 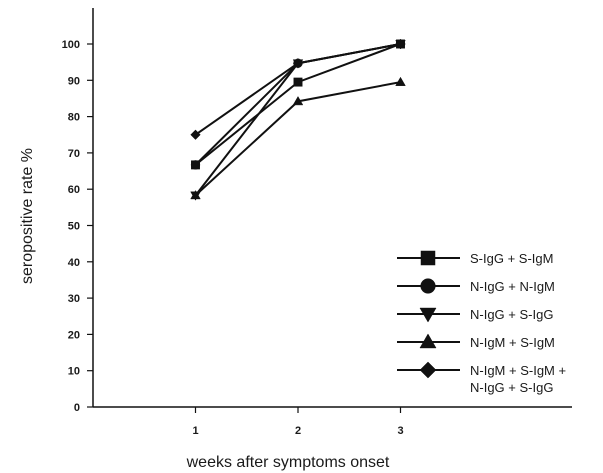 What do you see at coordinates (195, 431) in the screenshot?
I see `x-tick-label: 1` at bounding box center [195, 431].